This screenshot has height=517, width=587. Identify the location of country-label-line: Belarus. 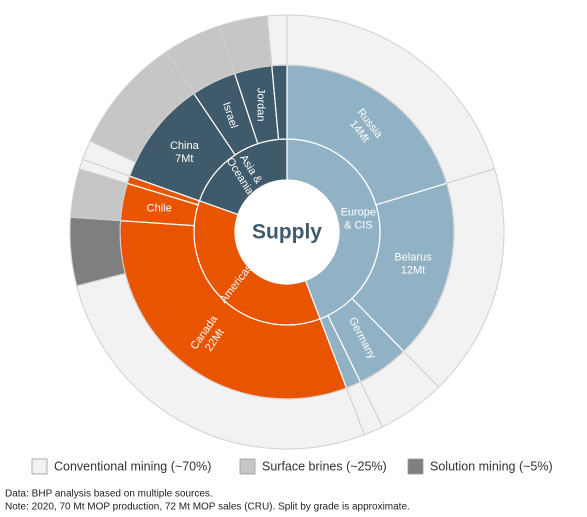
(413, 258).